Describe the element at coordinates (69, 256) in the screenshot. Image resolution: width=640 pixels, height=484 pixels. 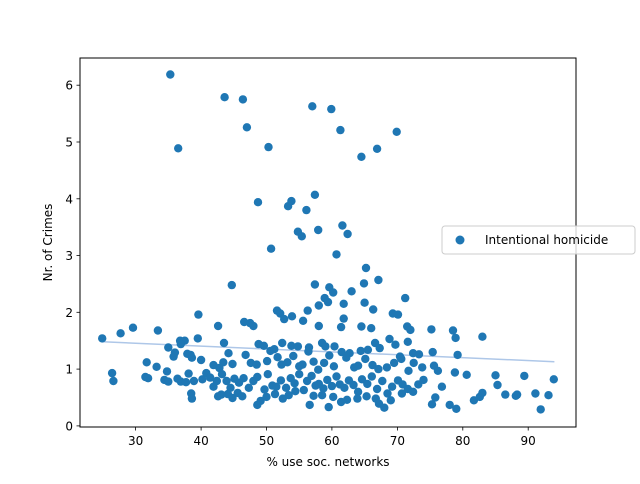
I see `y-tick-label: 3` at that location.